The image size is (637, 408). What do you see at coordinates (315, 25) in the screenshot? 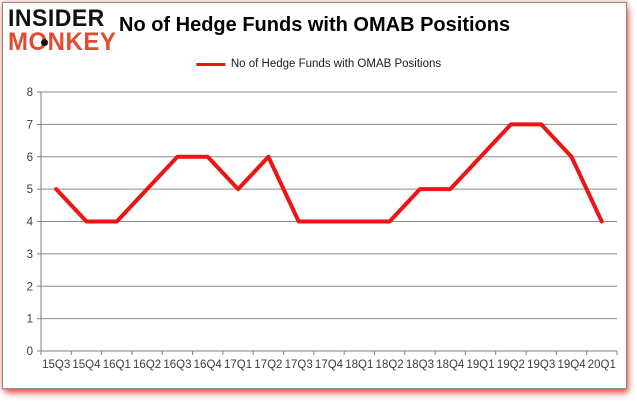
I see `chart-title: No of Hedge Funds with OMAB Positions` at bounding box center [315, 25].